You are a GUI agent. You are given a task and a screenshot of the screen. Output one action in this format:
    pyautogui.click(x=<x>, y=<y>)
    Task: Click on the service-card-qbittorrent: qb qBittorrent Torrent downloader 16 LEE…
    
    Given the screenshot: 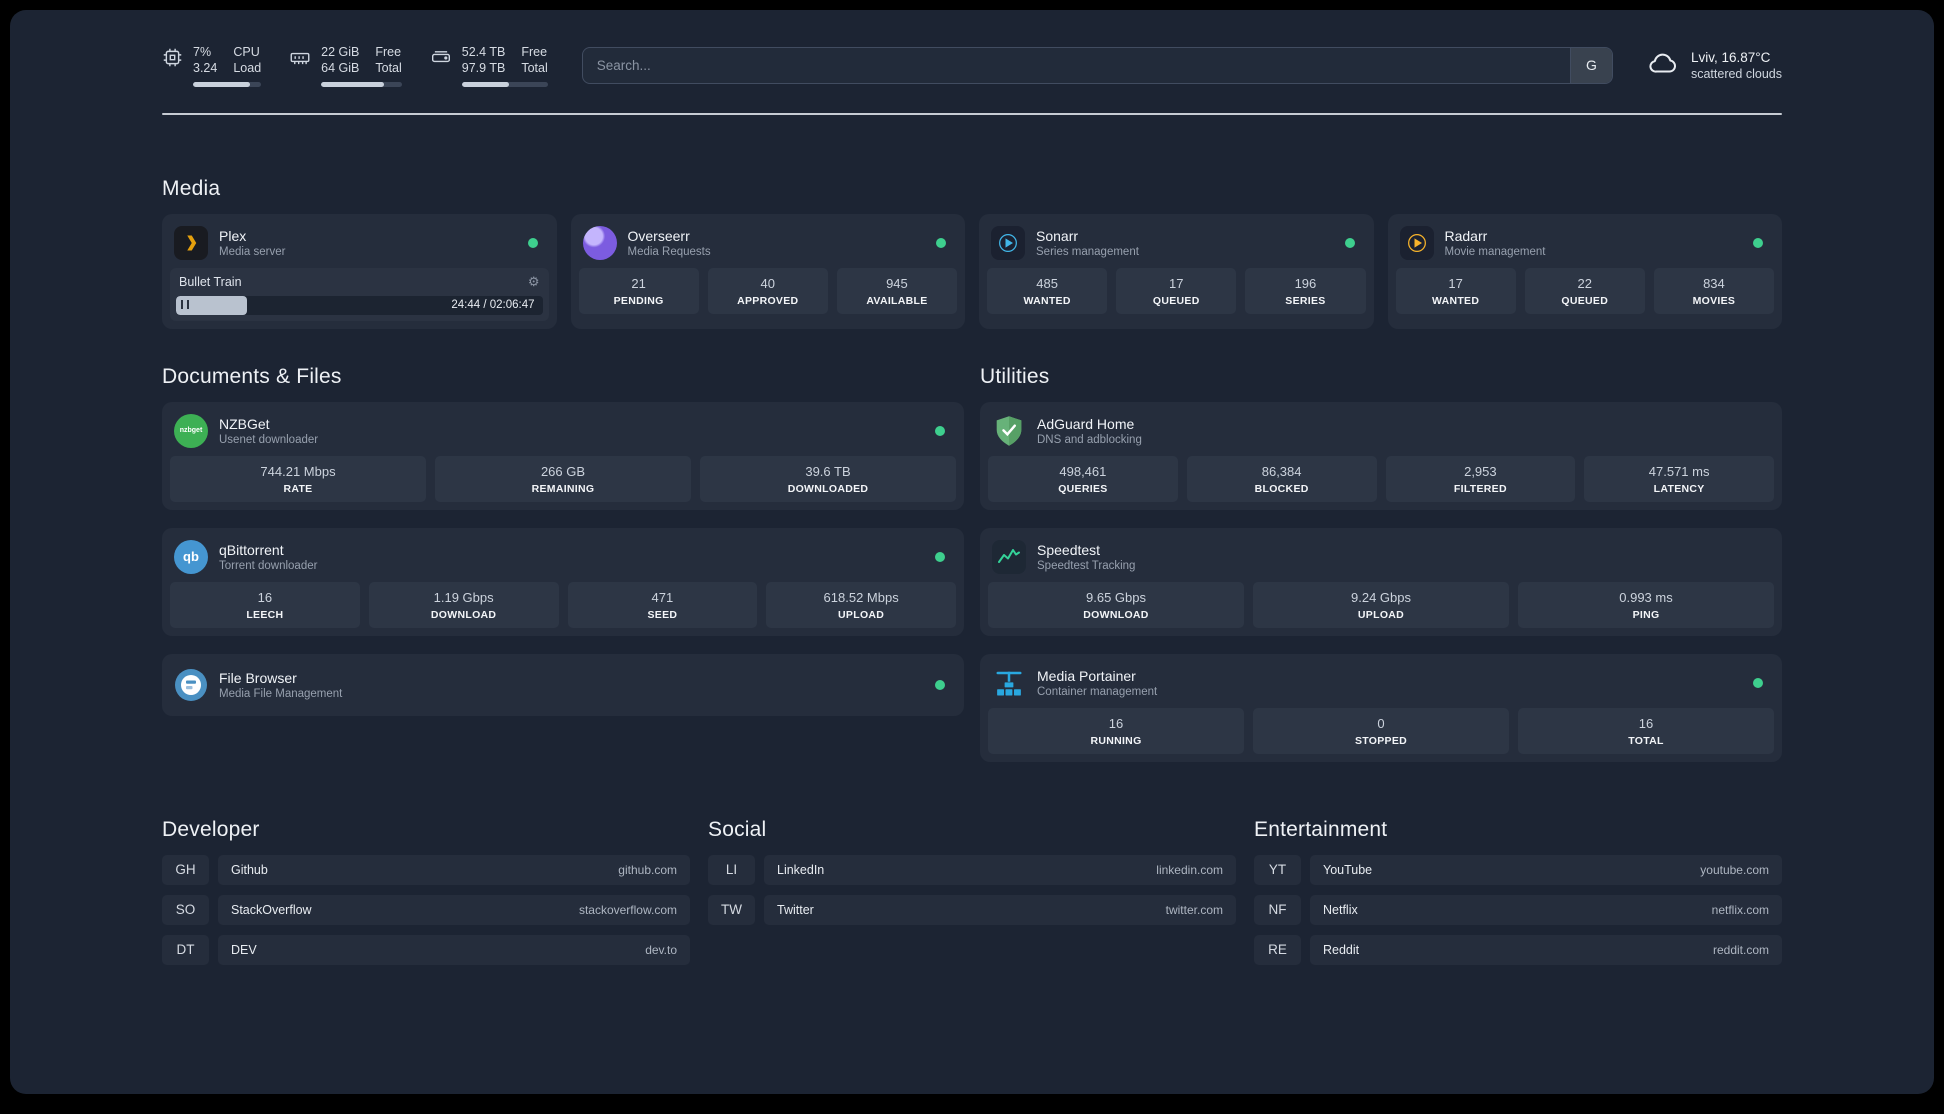 What is the action you would take?
    pyautogui.click(x=563, y=581)
    